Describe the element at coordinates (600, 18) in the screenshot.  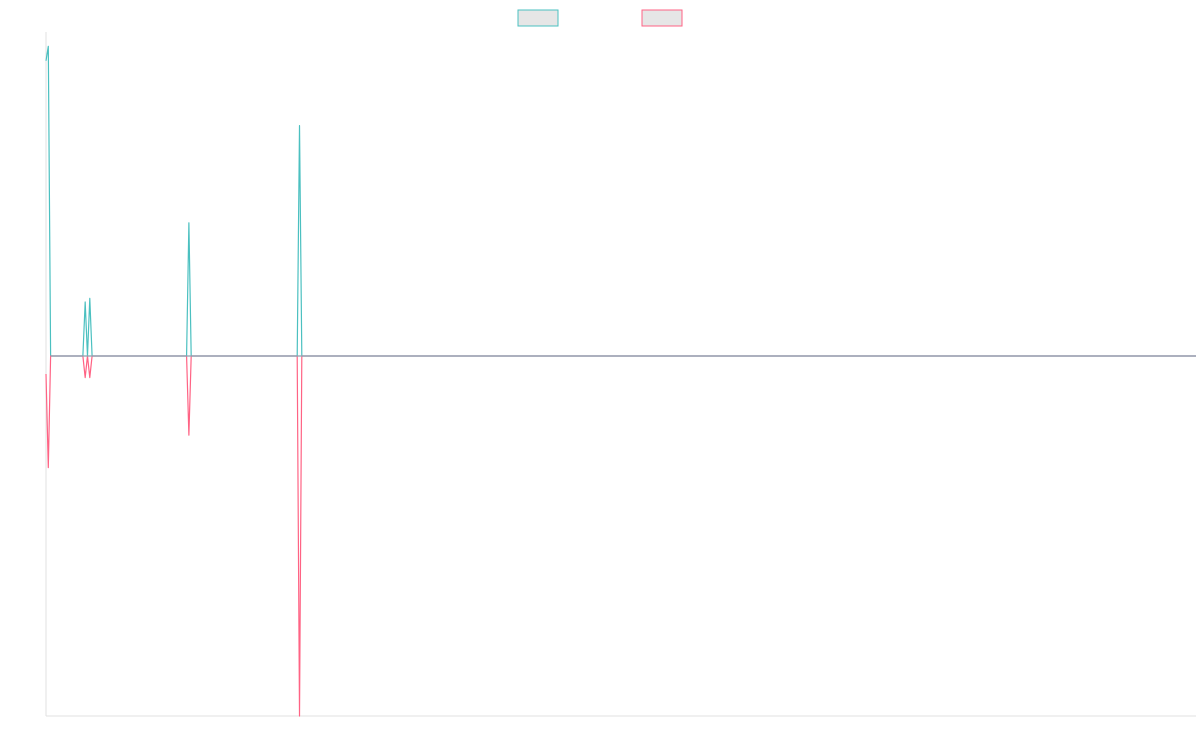
I see `chart-legend` at that location.